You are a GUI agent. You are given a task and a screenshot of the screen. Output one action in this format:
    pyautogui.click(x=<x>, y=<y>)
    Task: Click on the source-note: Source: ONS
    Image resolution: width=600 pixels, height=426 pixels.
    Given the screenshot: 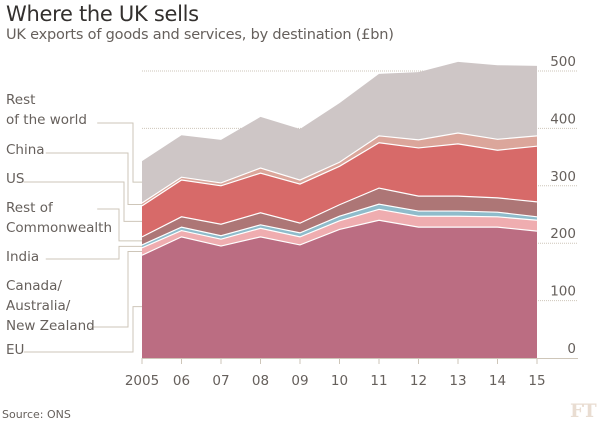 What is the action you would take?
    pyautogui.click(x=36, y=414)
    